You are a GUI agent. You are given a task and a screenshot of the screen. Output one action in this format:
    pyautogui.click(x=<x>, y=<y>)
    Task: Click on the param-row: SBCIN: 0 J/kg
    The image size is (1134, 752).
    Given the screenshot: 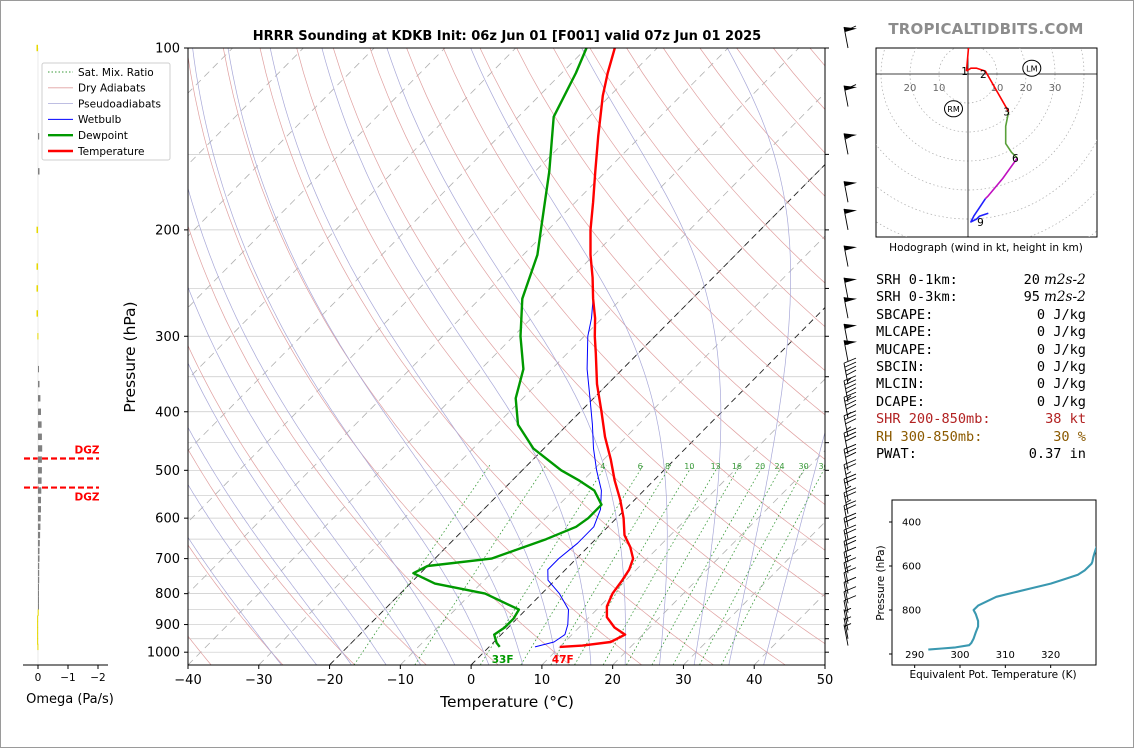 What is the action you would take?
    pyautogui.click(x=991, y=367)
    